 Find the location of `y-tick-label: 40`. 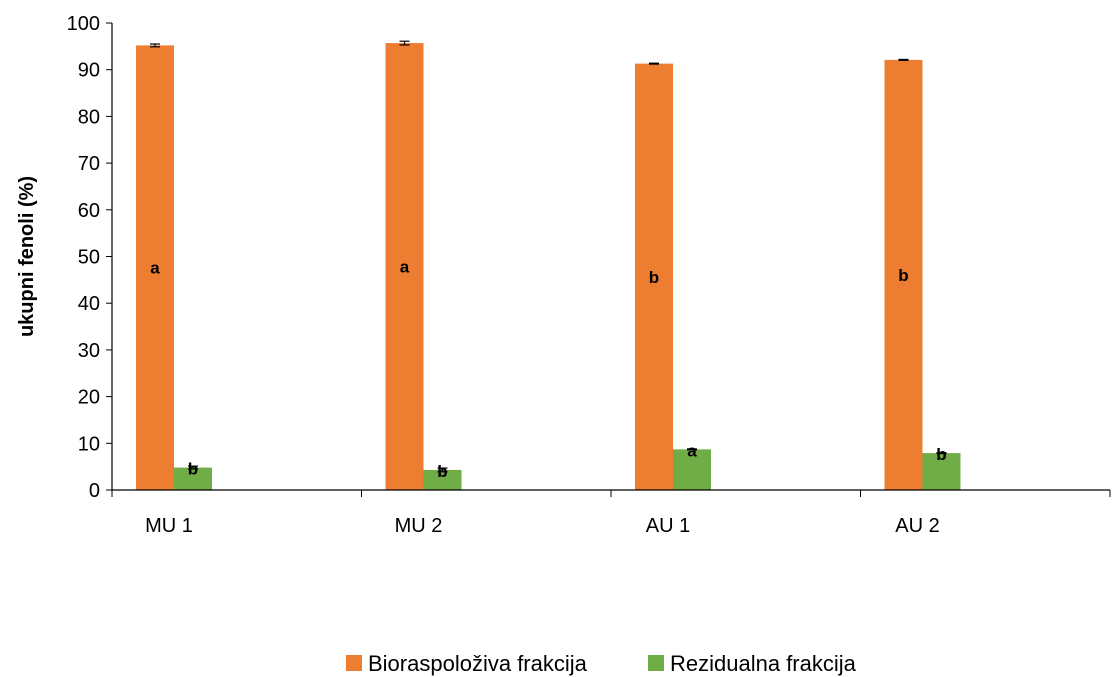

y-tick-label: 40 is located at coordinates (89, 304).